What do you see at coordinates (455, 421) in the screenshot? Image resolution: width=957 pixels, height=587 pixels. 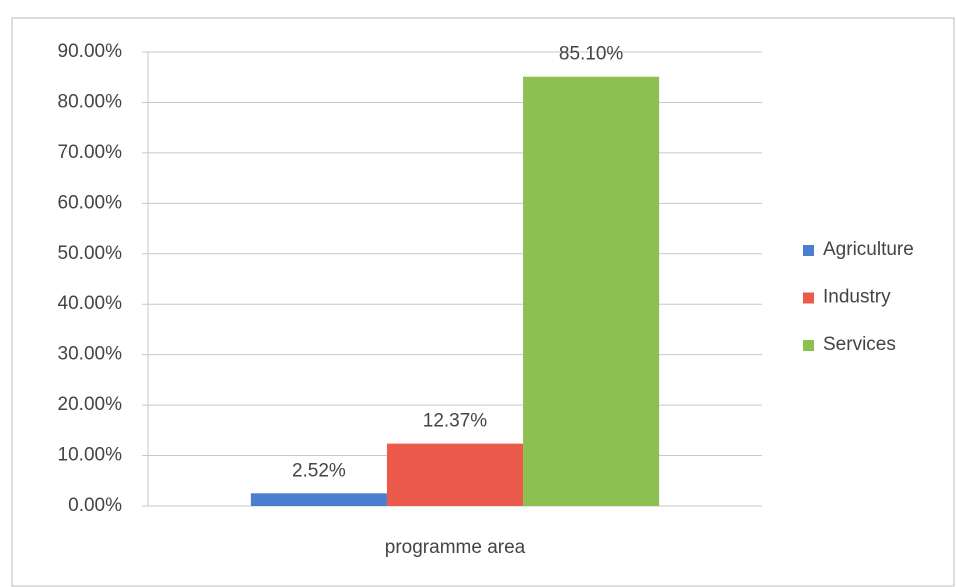 I see `data-label: 12.37%` at bounding box center [455, 421].